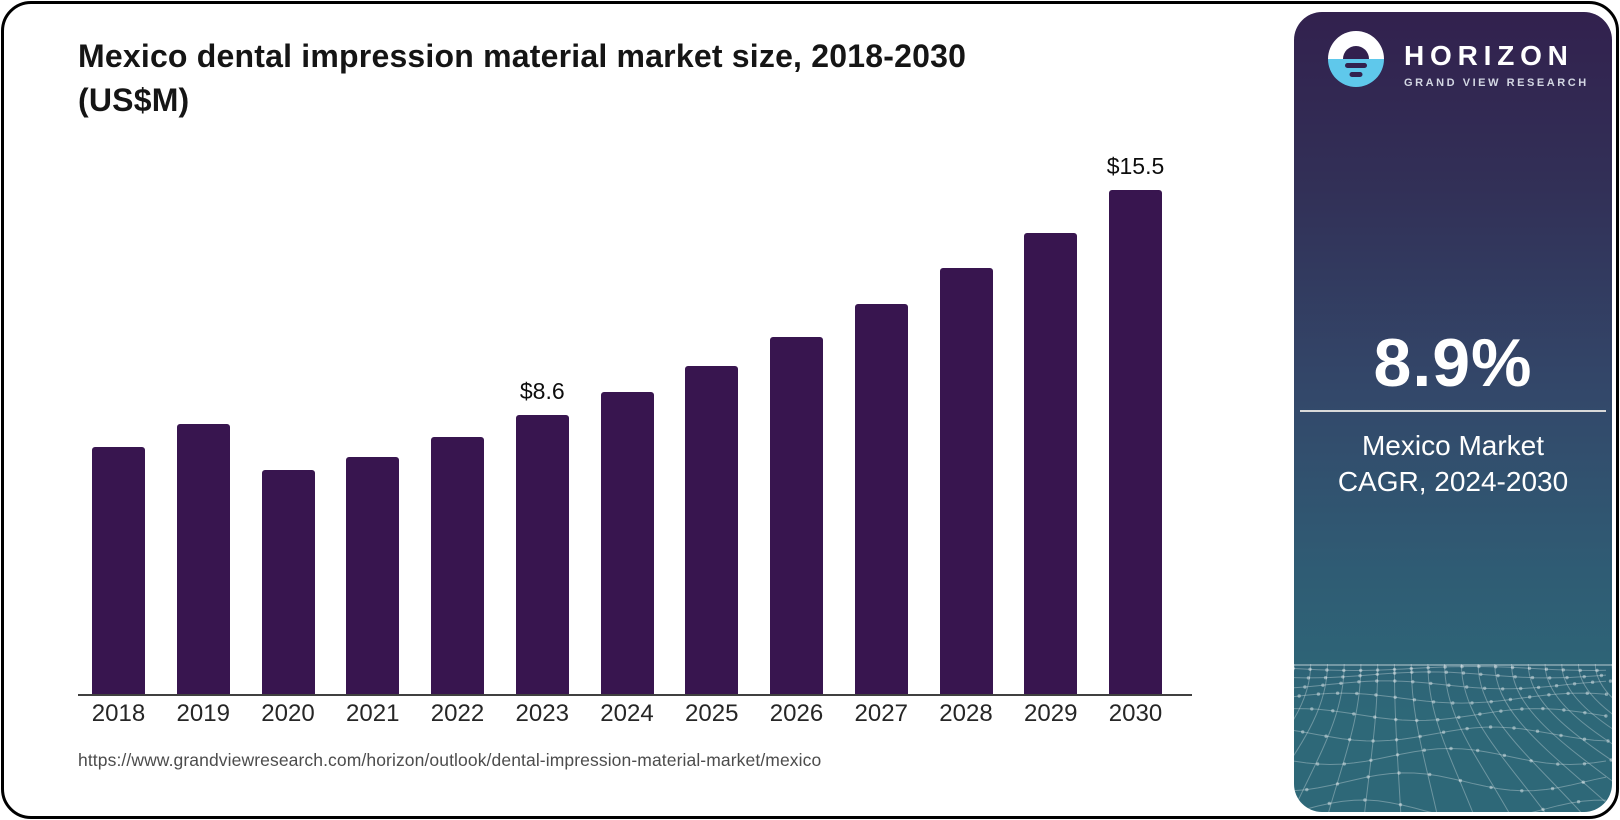 The image size is (1620, 820). What do you see at coordinates (457, 713) in the screenshot?
I see `x-tick-2022: 2022` at bounding box center [457, 713].